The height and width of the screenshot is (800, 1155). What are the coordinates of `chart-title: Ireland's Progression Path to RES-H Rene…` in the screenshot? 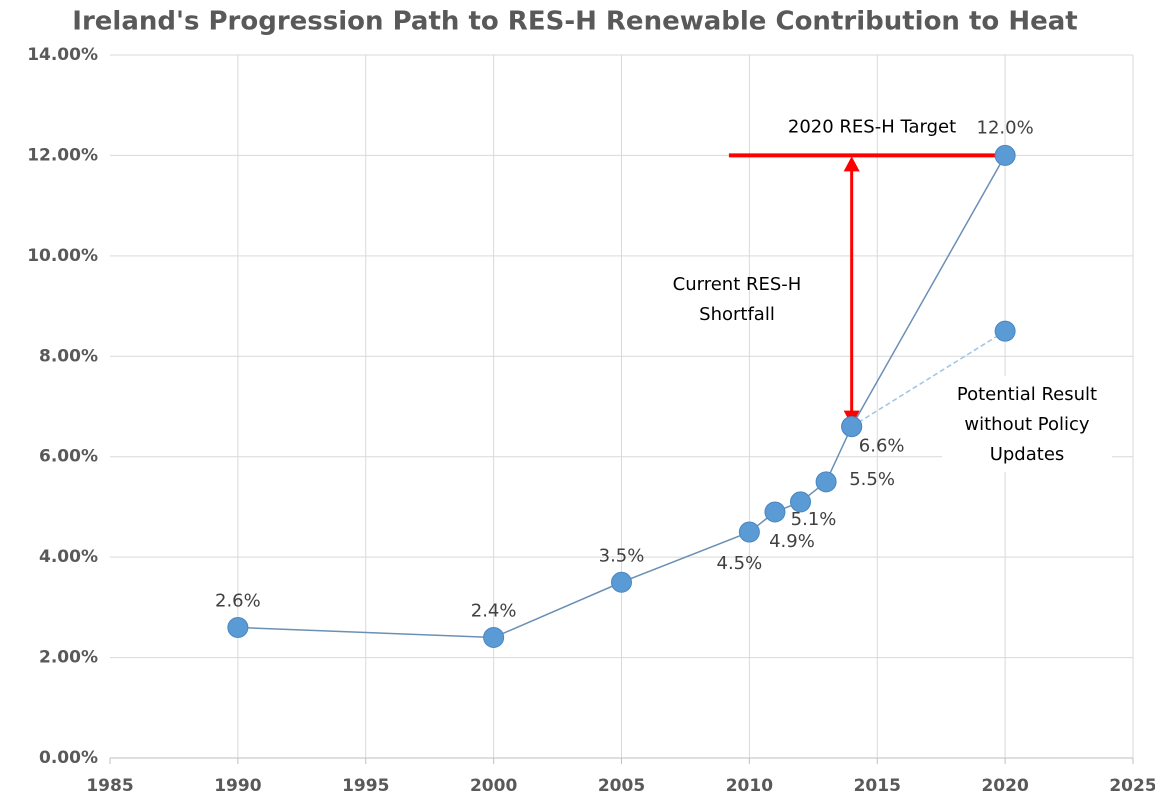 It's located at (574, 22).